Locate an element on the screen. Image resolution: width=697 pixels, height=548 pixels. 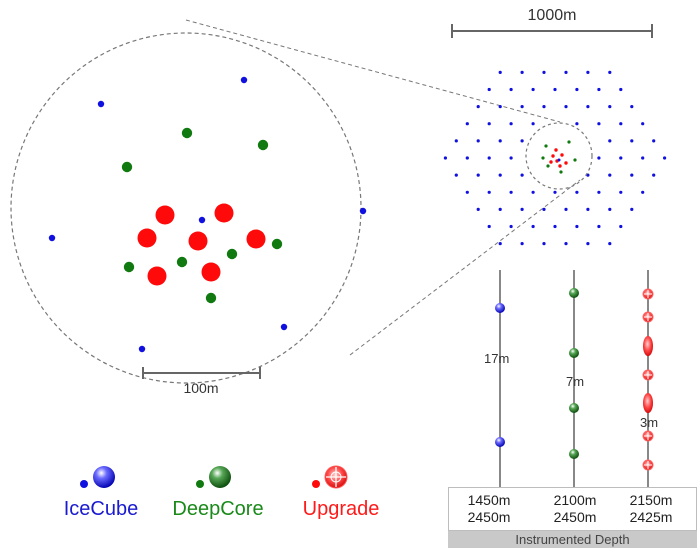
spacing-label-icecube: 17m is located at coordinates (496, 358).